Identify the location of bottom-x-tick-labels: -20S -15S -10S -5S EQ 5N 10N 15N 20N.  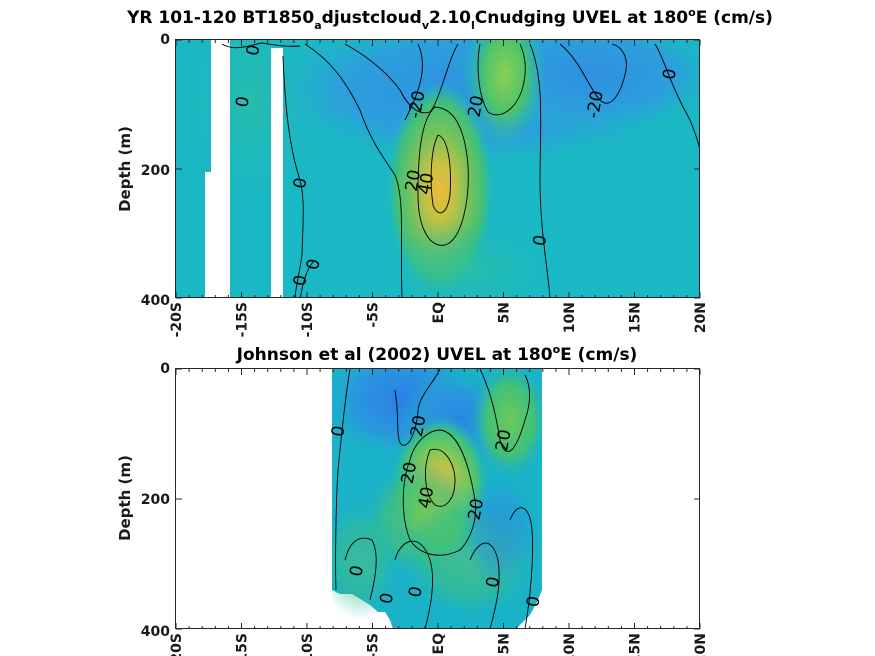
(439, 644).